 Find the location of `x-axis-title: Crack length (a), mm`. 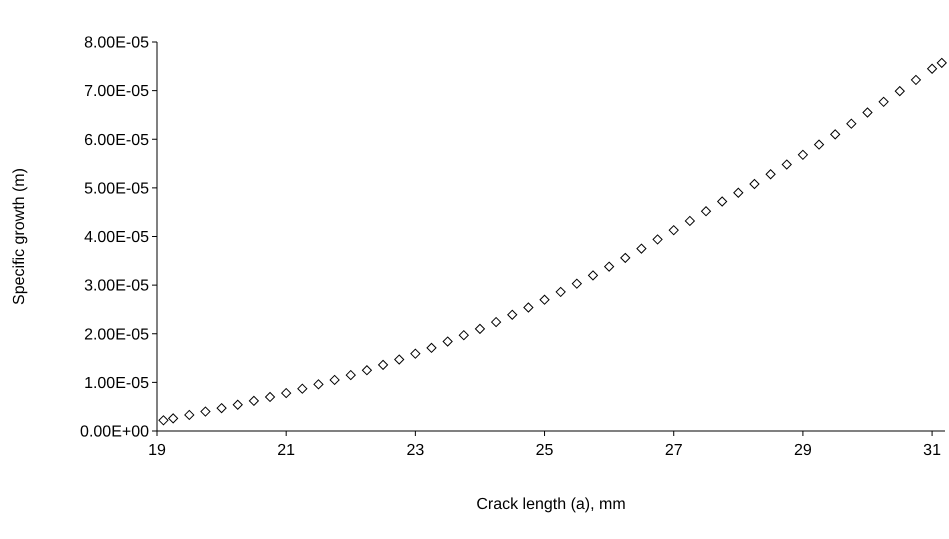

x-axis-title: Crack length (a), mm is located at coordinates (551, 504).